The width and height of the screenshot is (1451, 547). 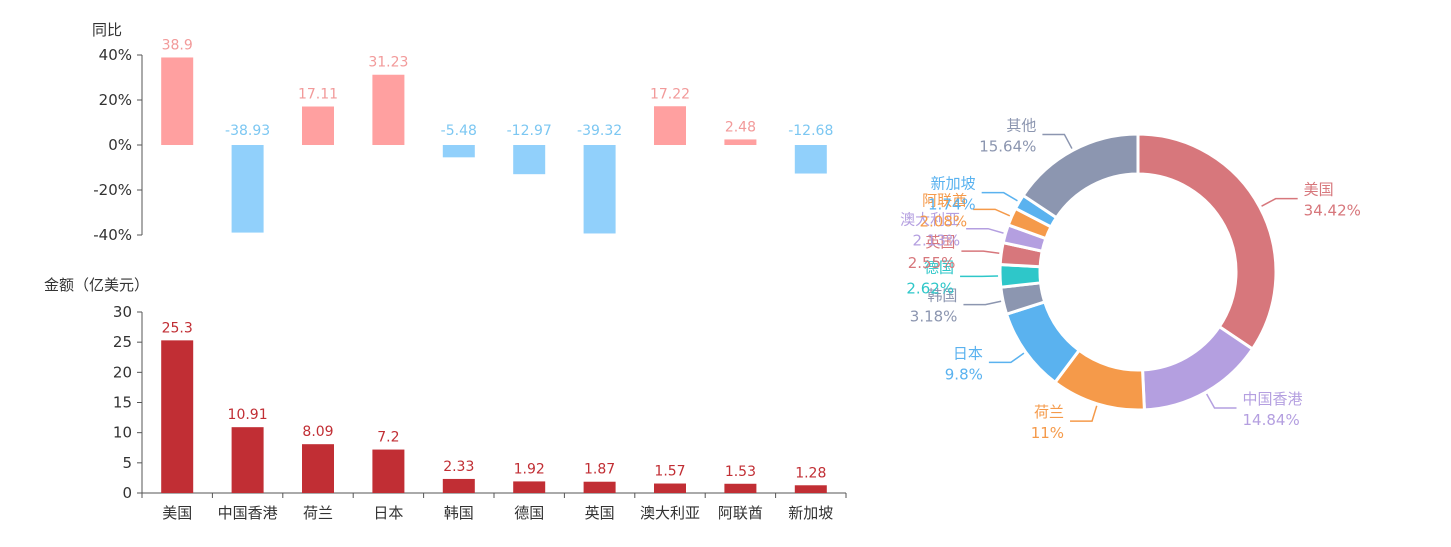 I want to click on category-label: 韩国, so click(x=459, y=513).